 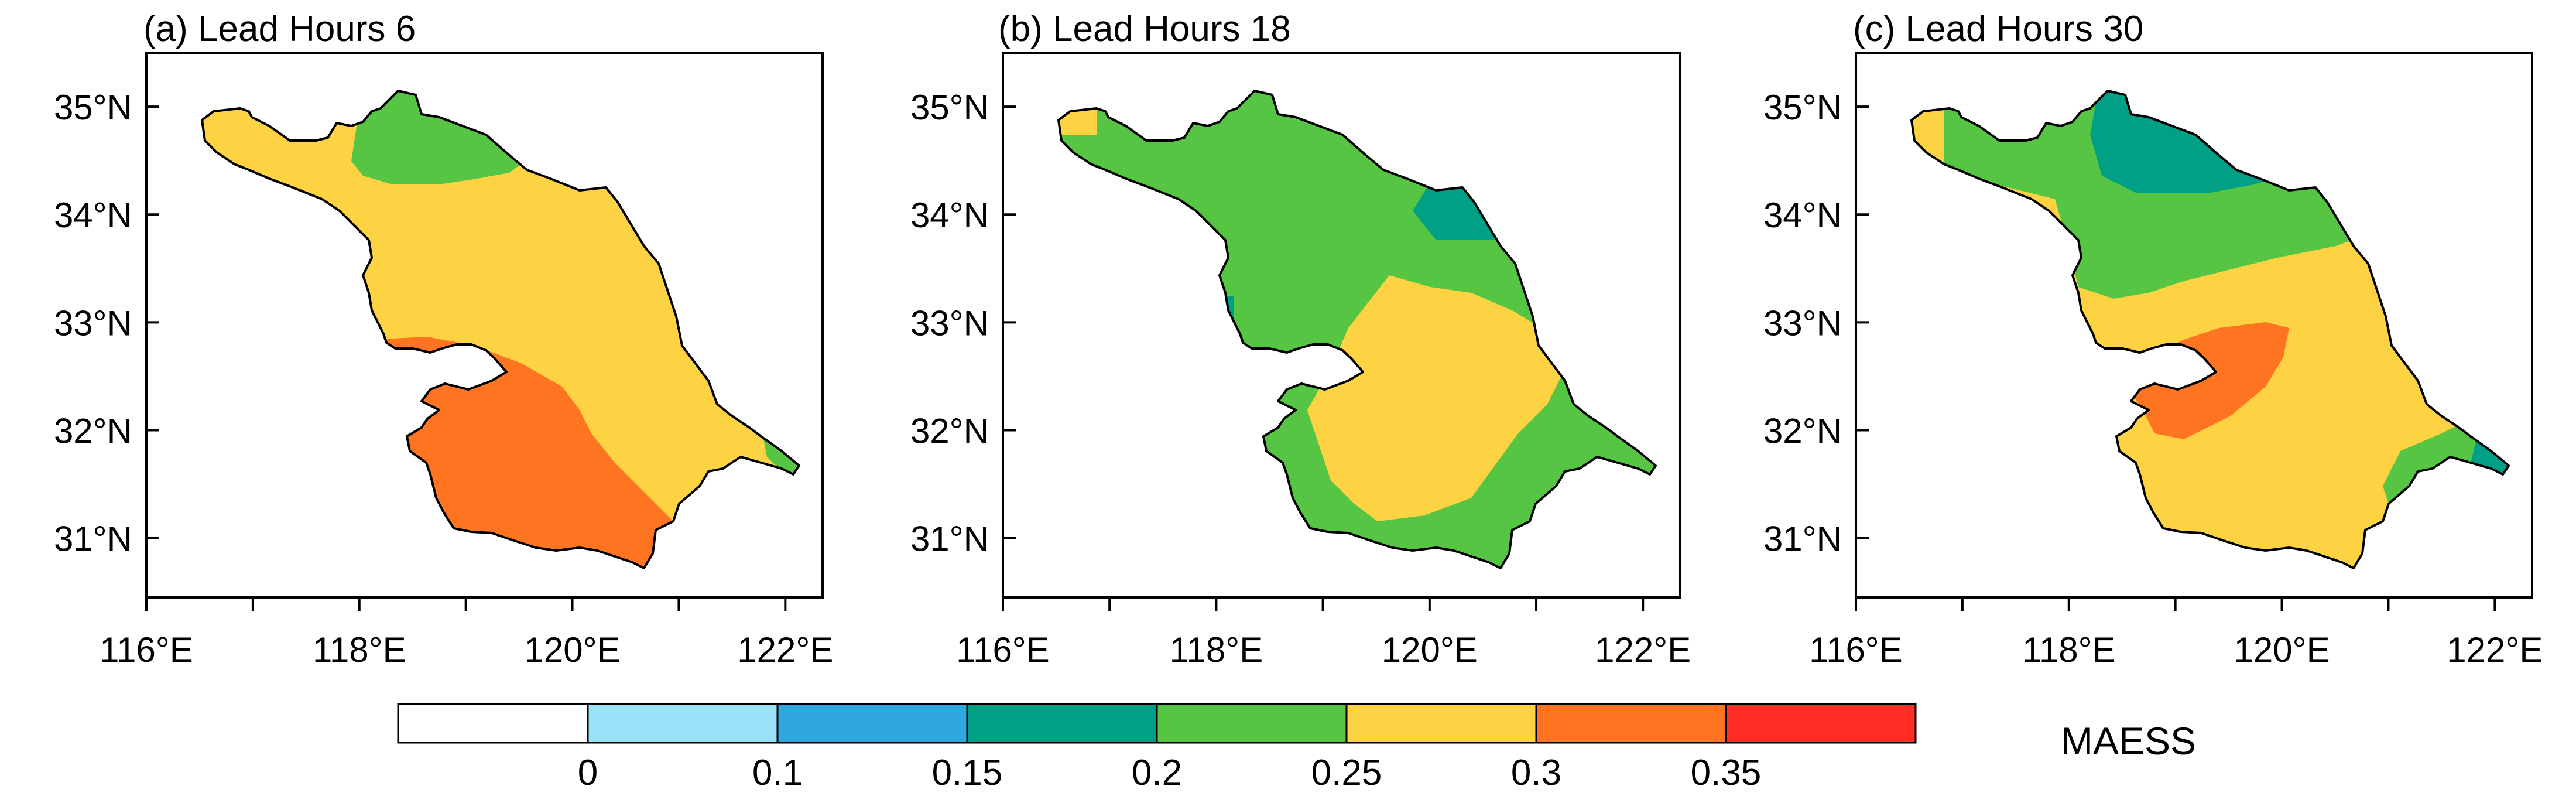 What do you see at coordinates (1430, 649) in the screenshot?
I see `panel-b-lon-label: 120°E` at bounding box center [1430, 649].